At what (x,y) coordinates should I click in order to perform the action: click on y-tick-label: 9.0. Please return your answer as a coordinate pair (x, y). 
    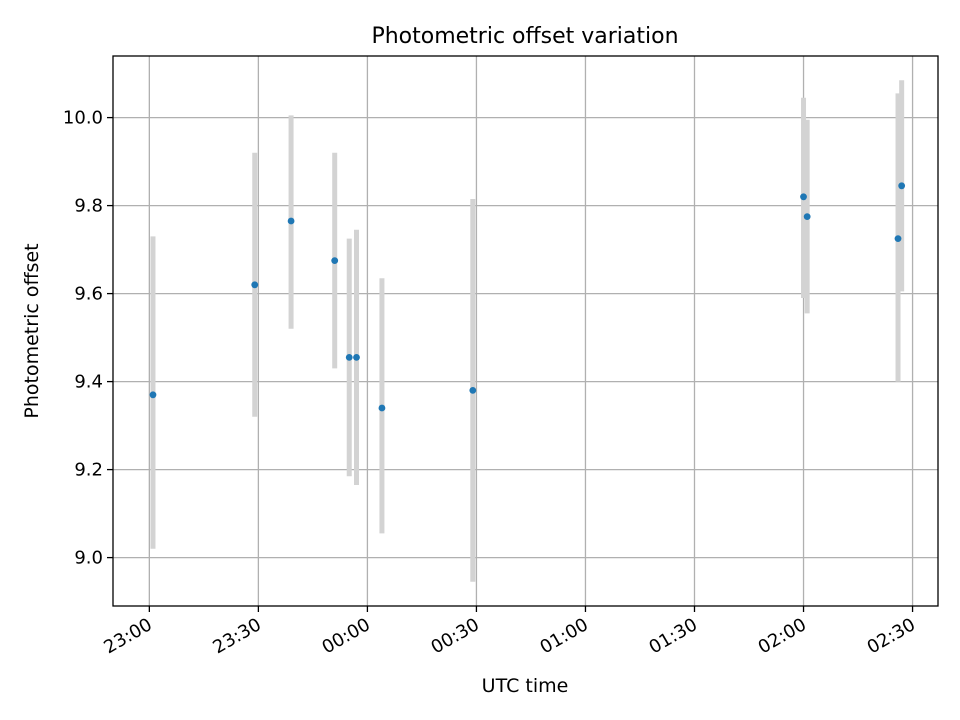
    Looking at the image, I should click on (88, 558).